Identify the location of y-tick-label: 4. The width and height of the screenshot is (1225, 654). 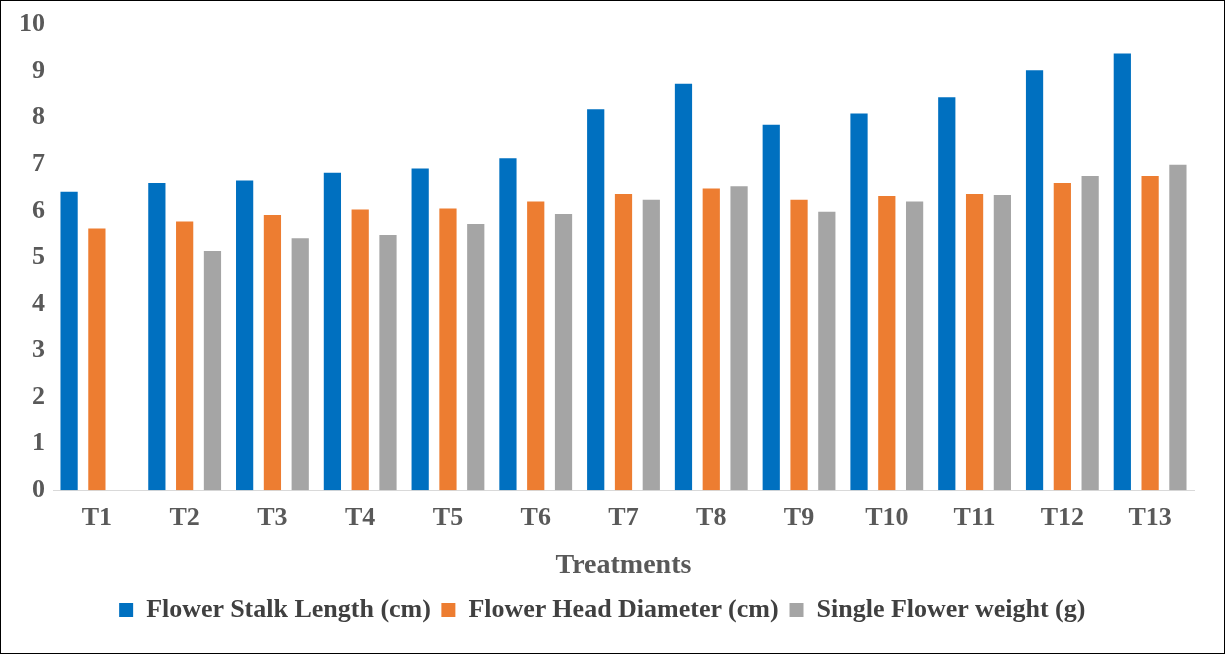
(38, 302).